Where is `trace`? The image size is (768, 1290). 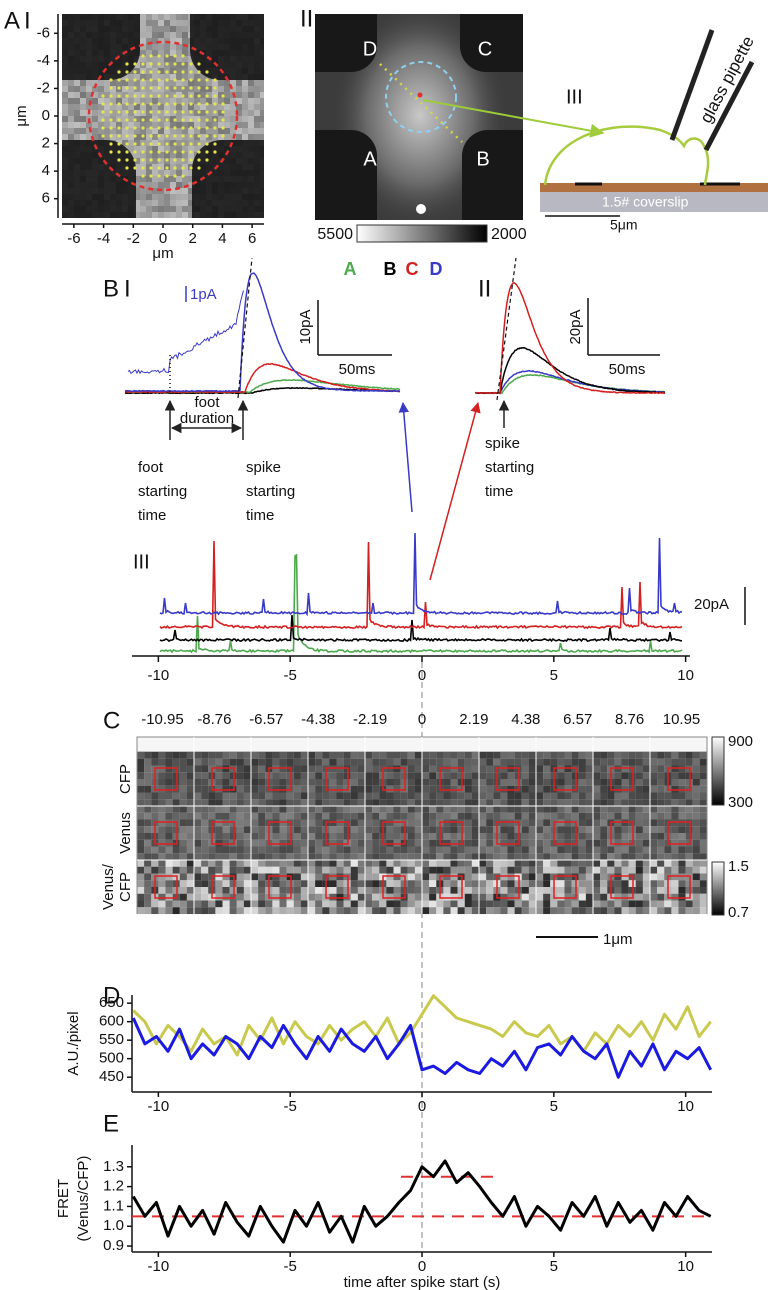
trace is located at coordinates (421, 585).